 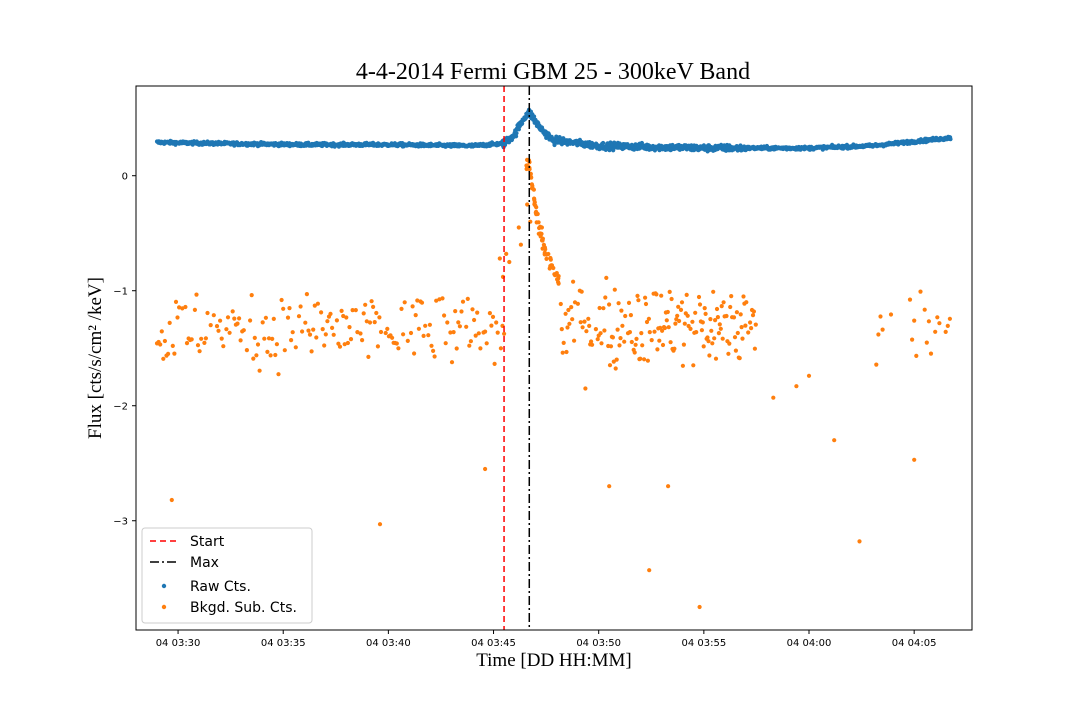 What do you see at coordinates (243, 608) in the screenshot?
I see `legend-bkgd-label: Bkgd. Sub. Cts.` at bounding box center [243, 608].